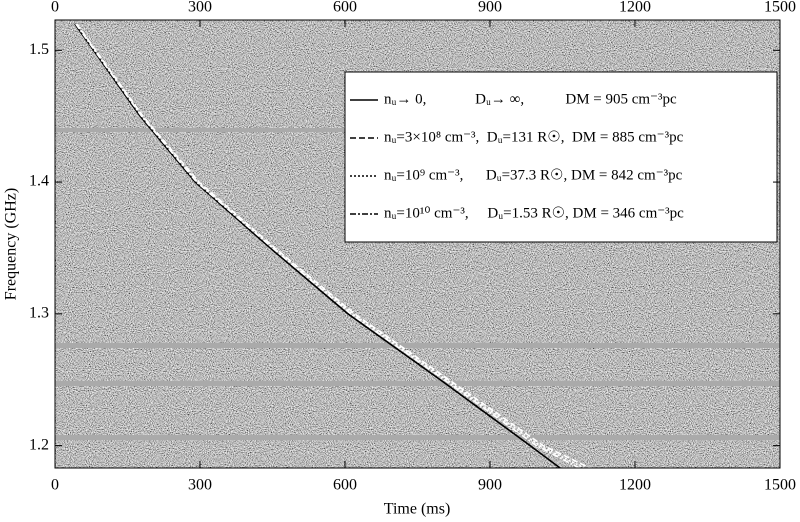 The width and height of the screenshot is (800, 522). Describe the element at coordinates (200, 8) in the screenshot. I see `x-tick-label-top: 300` at that location.